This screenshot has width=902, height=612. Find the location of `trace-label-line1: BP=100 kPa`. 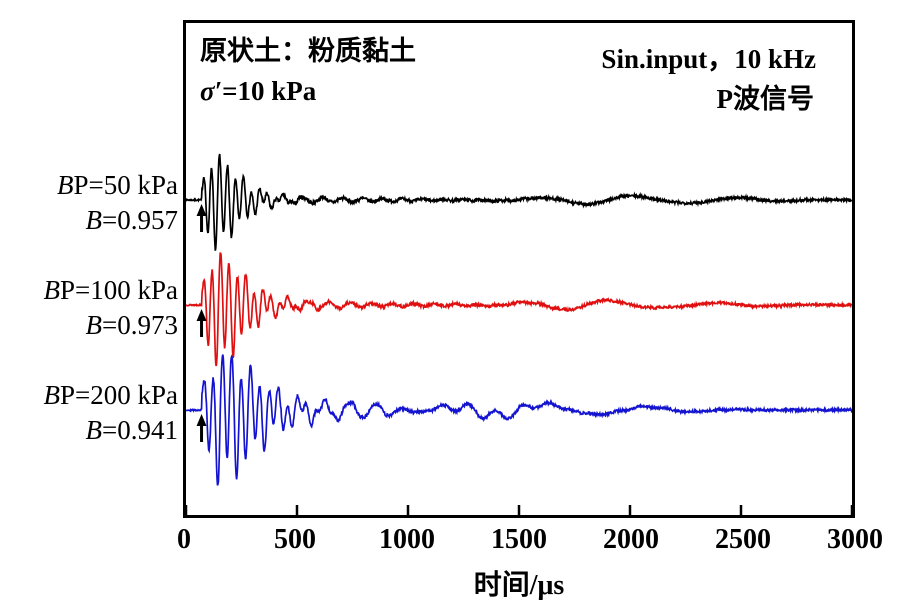

trace-label-line1: BP=100 kPa is located at coordinates (111, 290).